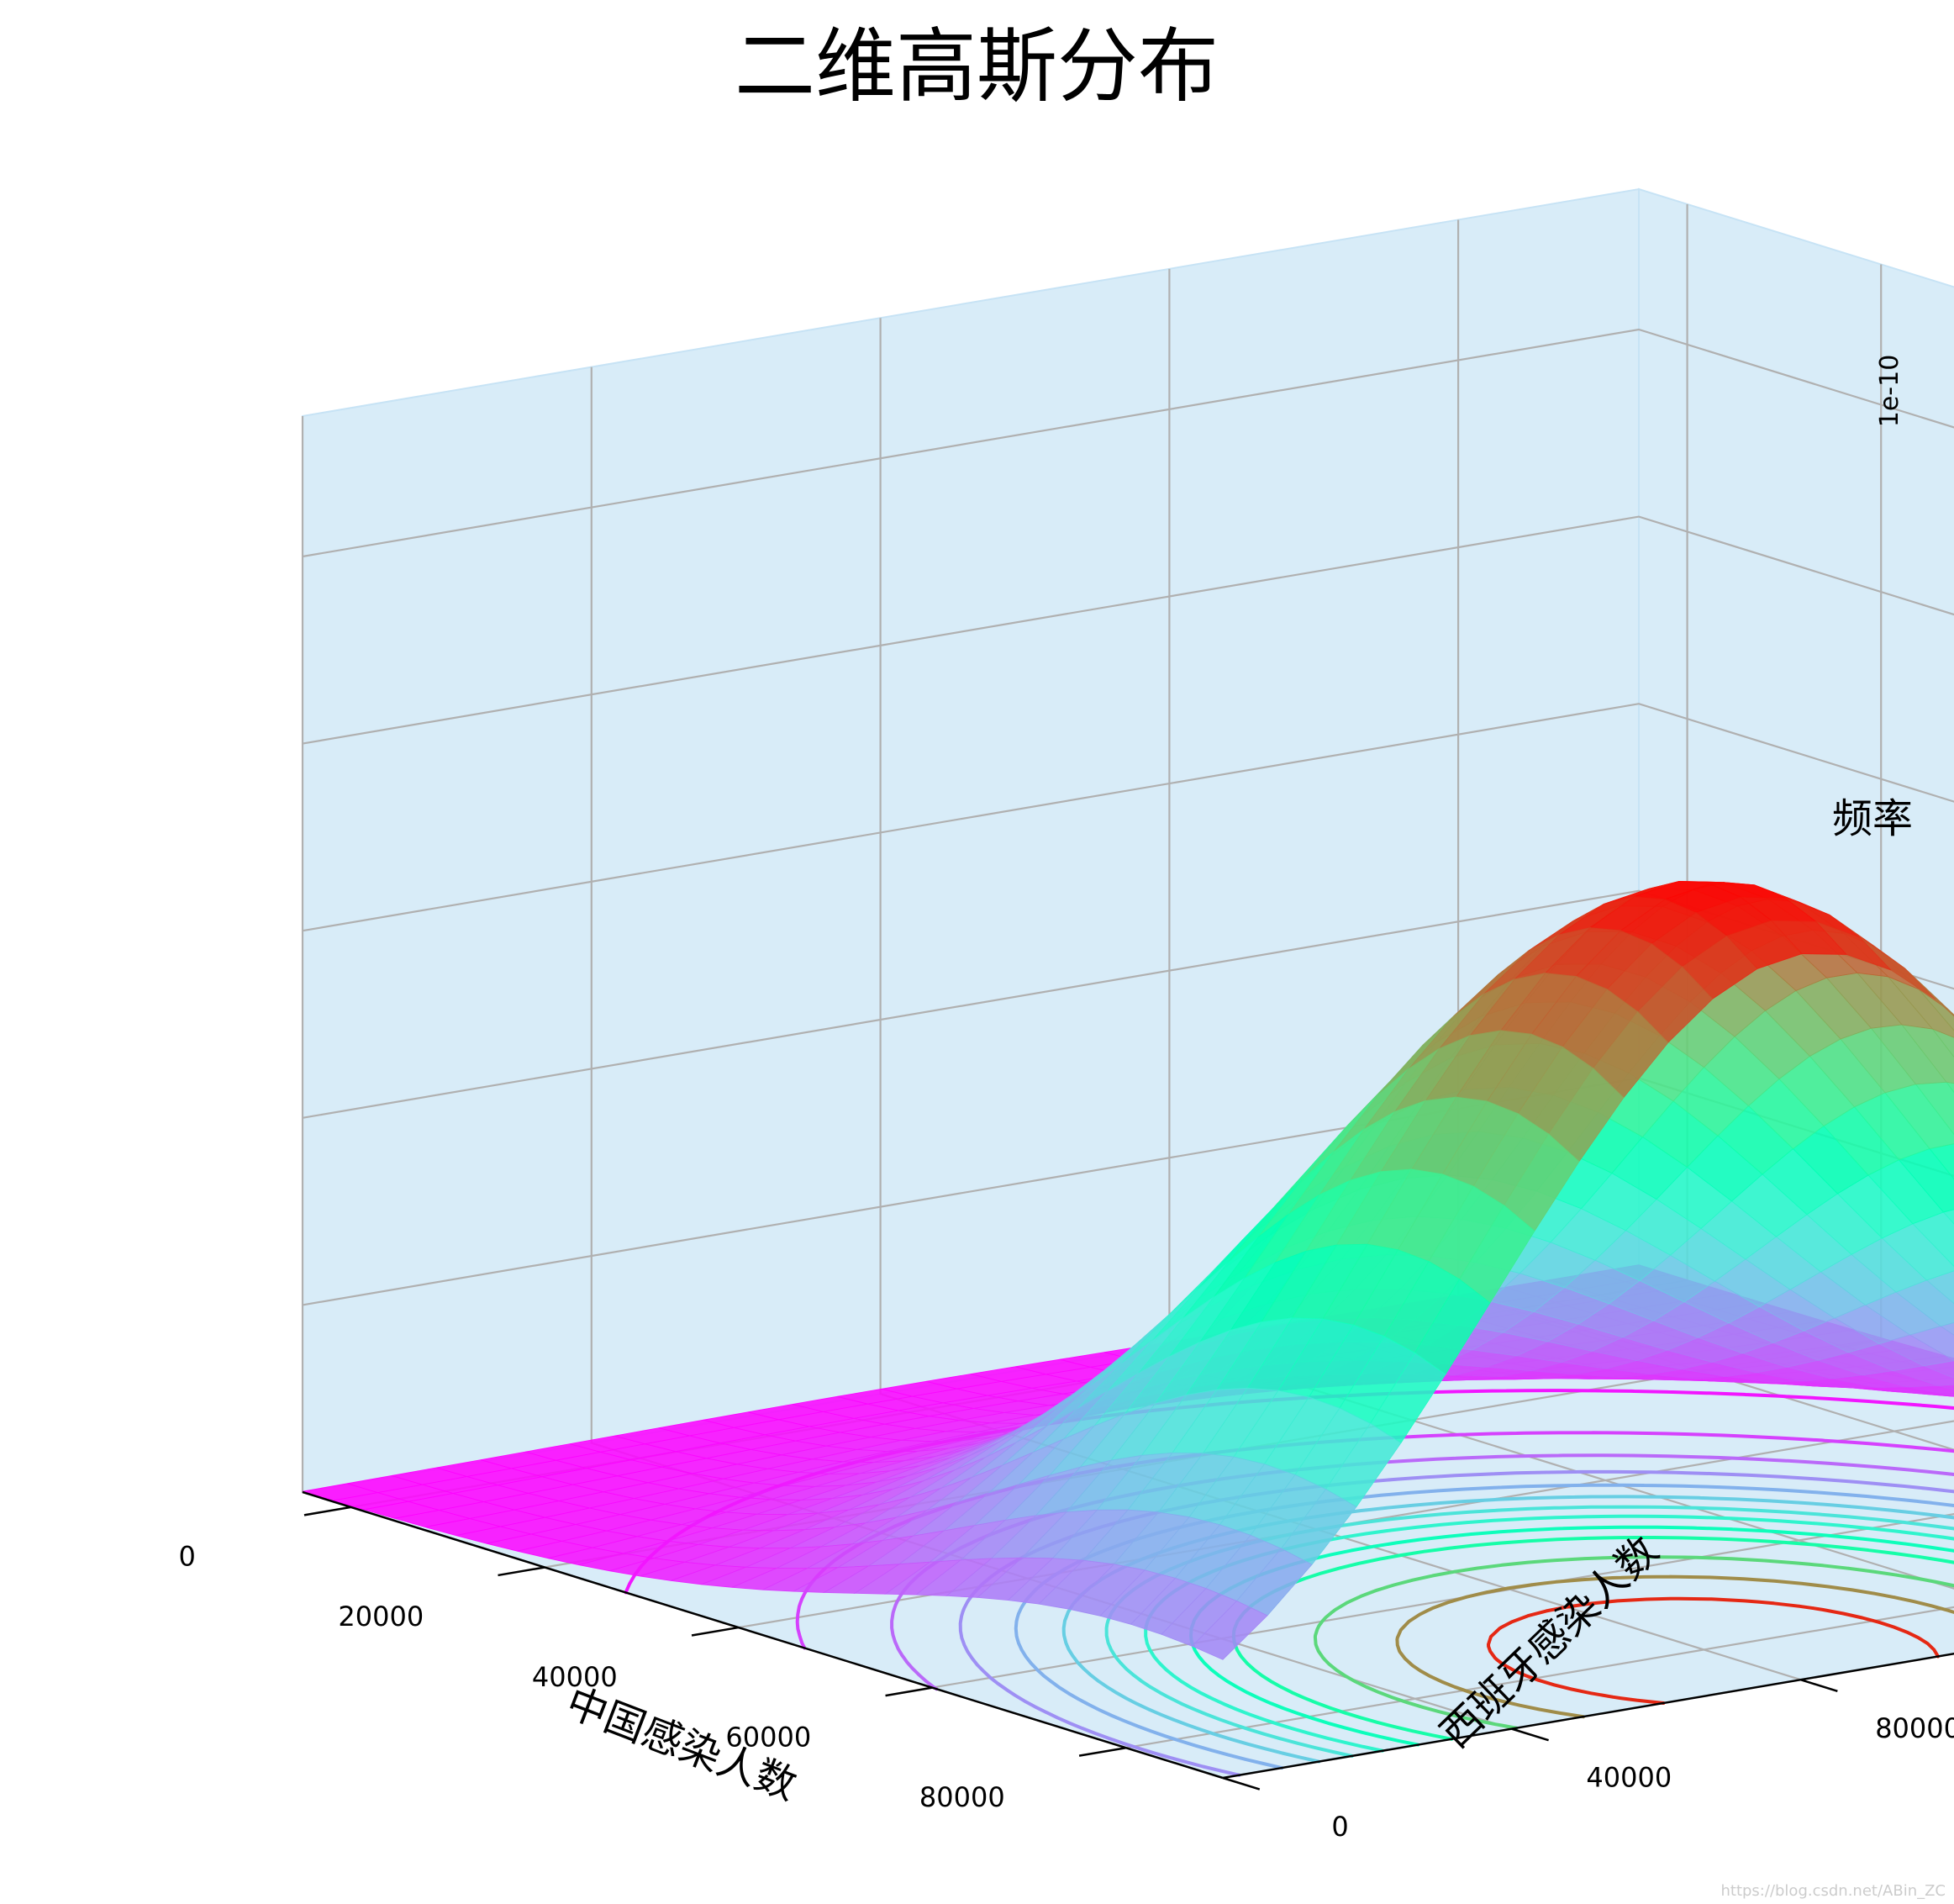 The image size is (1954, 1904). I want to click on y-axis-line, so click(1588, 1716).